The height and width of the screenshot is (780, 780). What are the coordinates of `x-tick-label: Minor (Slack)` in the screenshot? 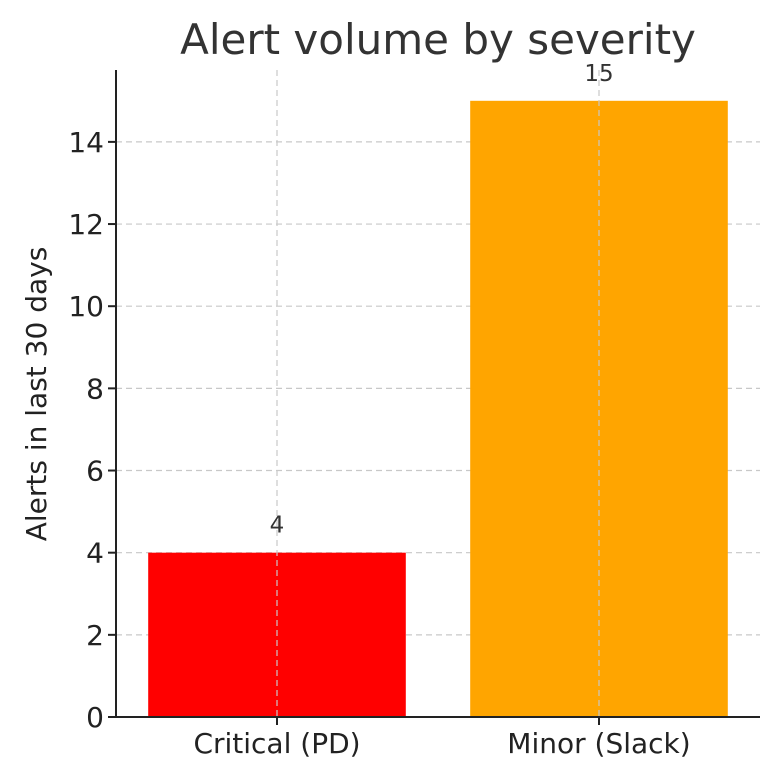 It's located at (598, 743).